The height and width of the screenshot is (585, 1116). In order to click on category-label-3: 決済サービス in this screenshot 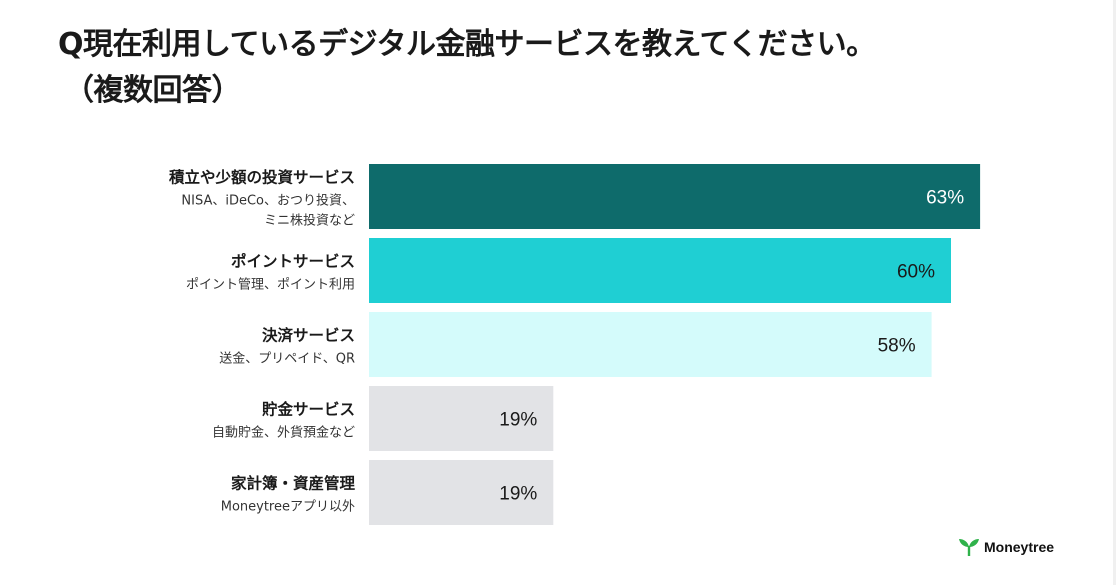, I will do `click(308, 335)`.